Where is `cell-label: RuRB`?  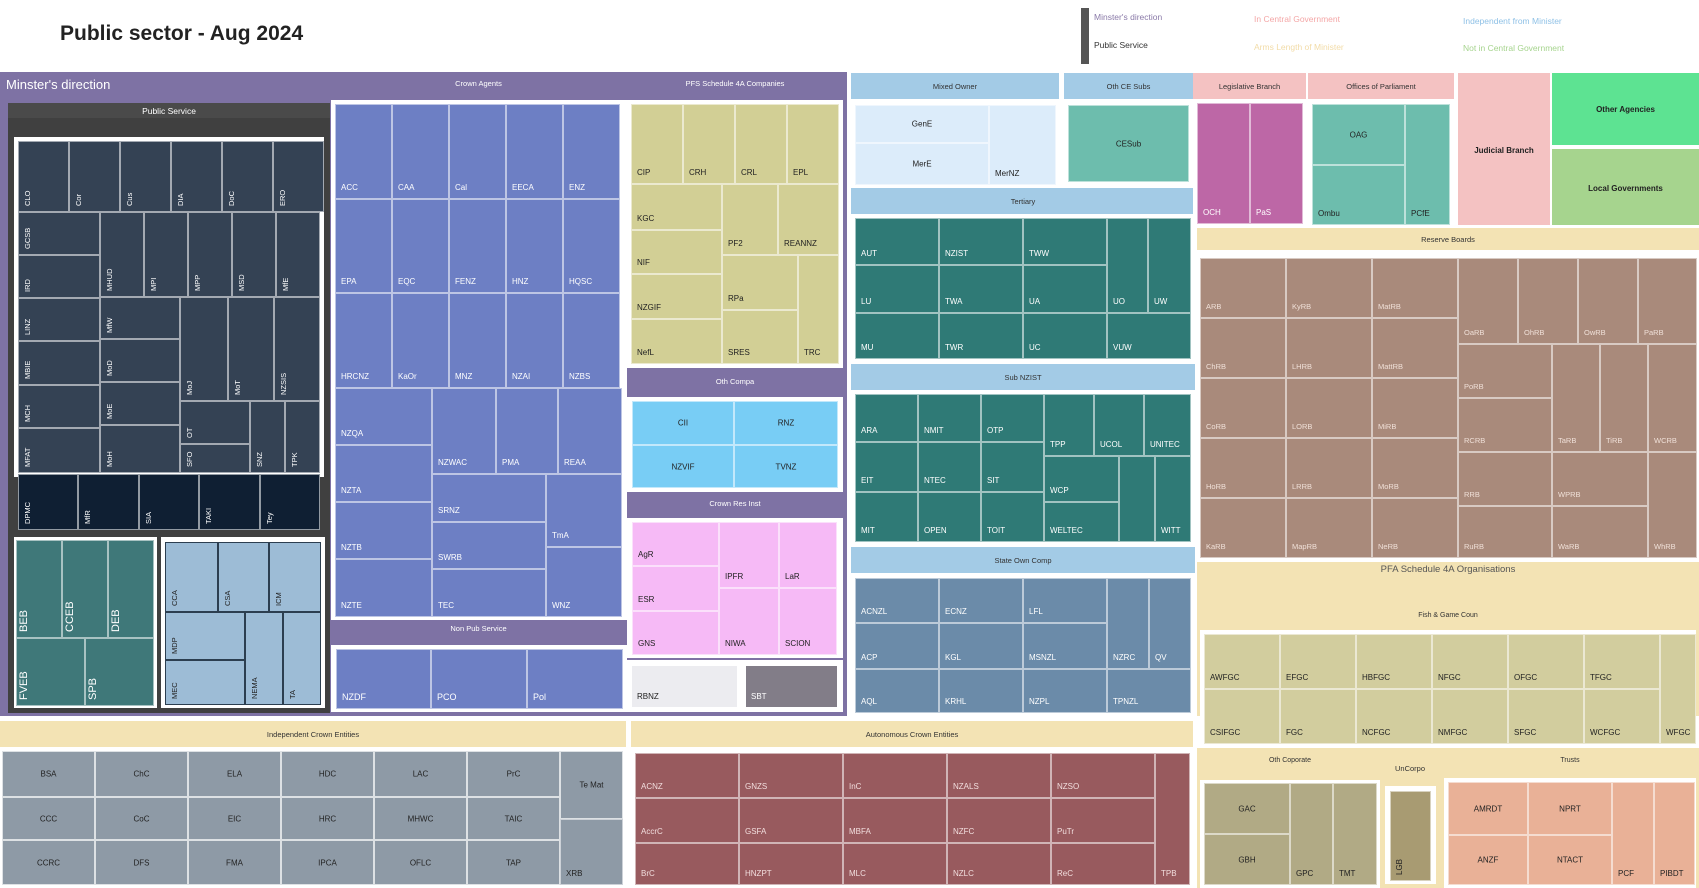 cell-label: RuRB is located at coordinates (1474, 546).